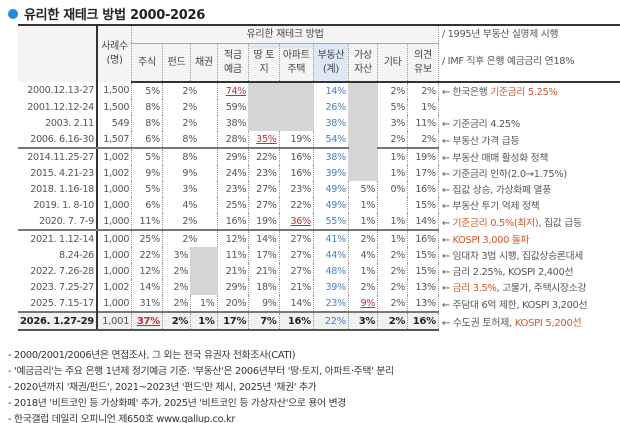 This screenshot has height=423, width=620. What do you see at coordinates (236, 239) in the screenshot?
I see `value-text: 12%` at bounding box center [236, 239].